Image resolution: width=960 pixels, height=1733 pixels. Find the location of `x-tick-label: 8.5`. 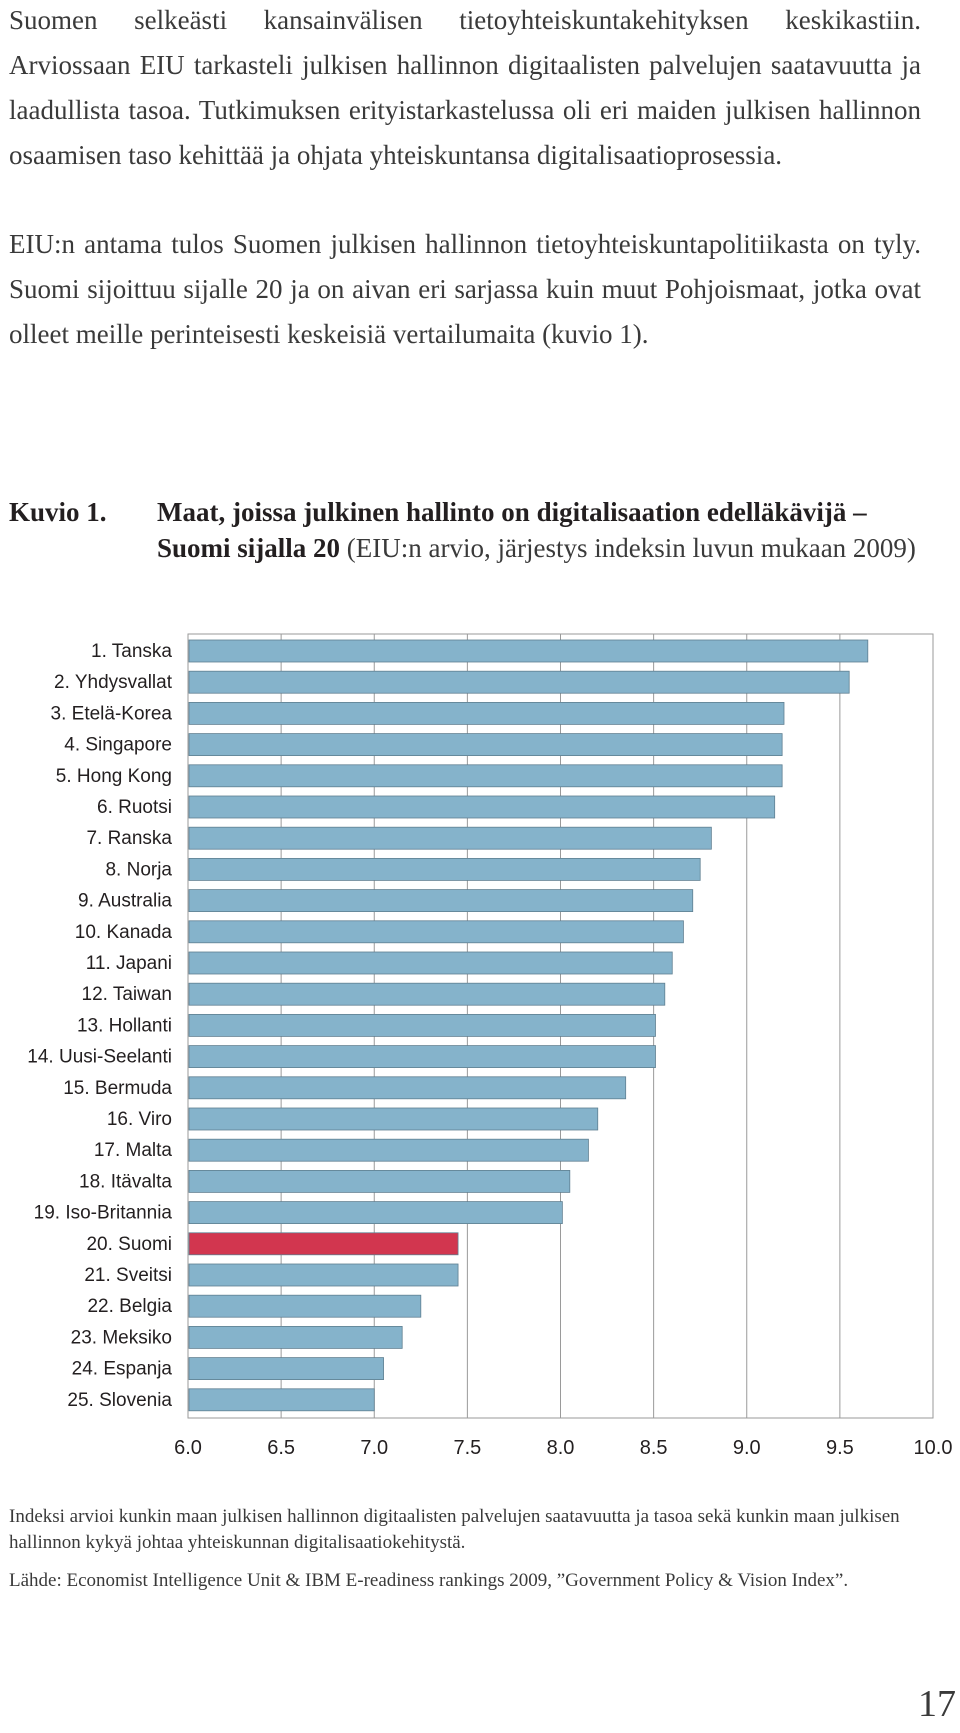

x-tick-label: 8.5 is located at coordinates (654, 1448).